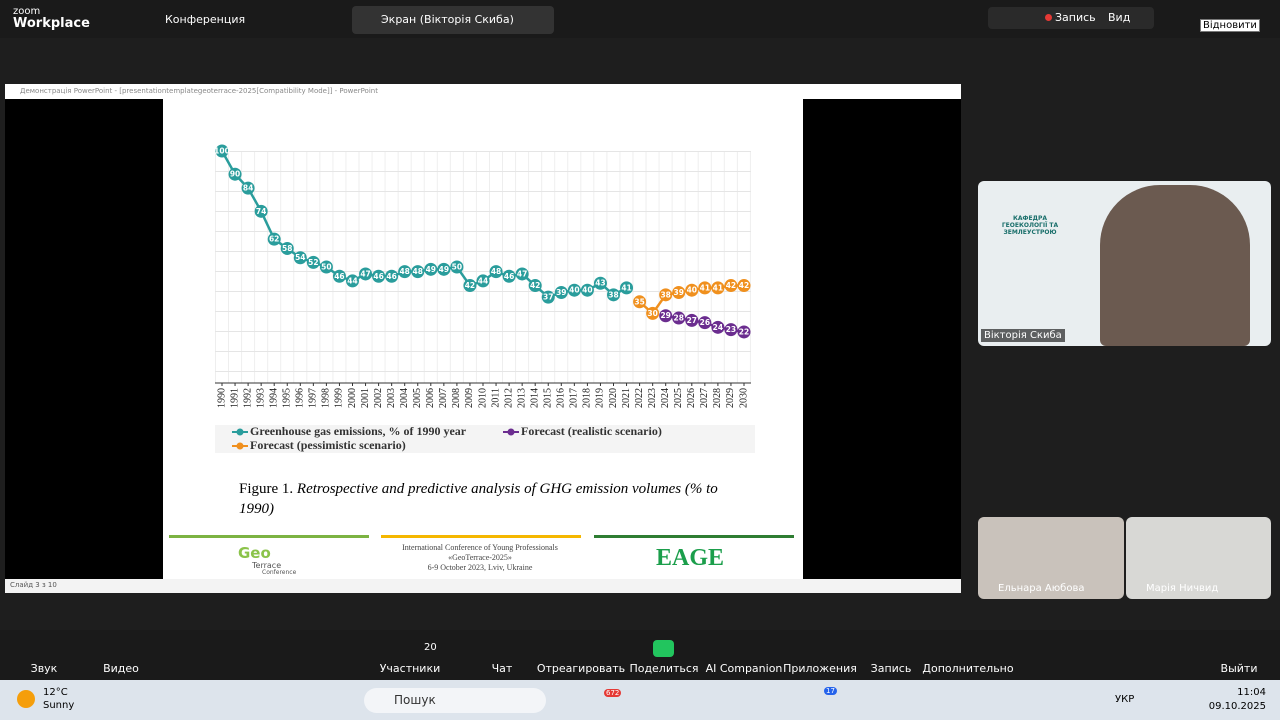  I want to click on data-label: 48, so click(418, 271).